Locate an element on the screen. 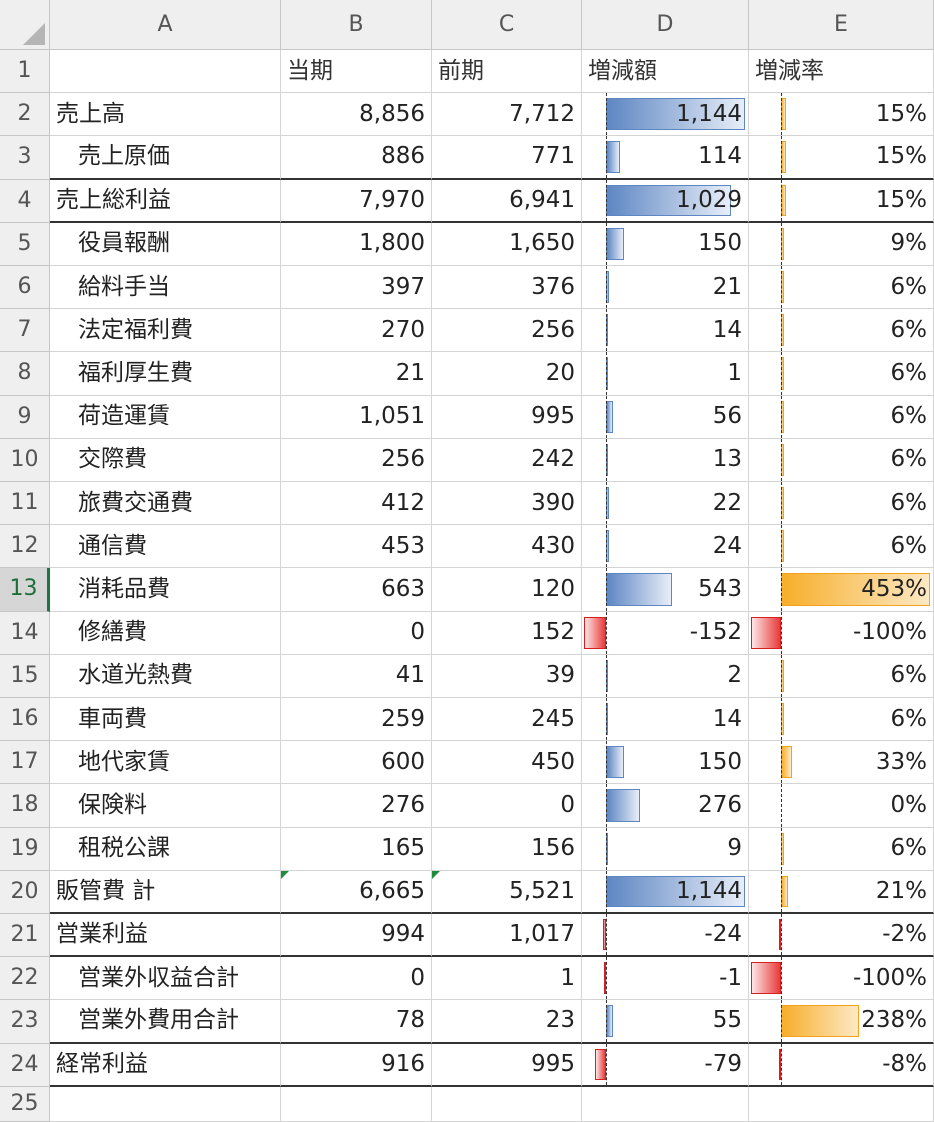 The height and width of the screenshot is (1122, 934). row-header-21: 21 is located at coordinates (25, 936).